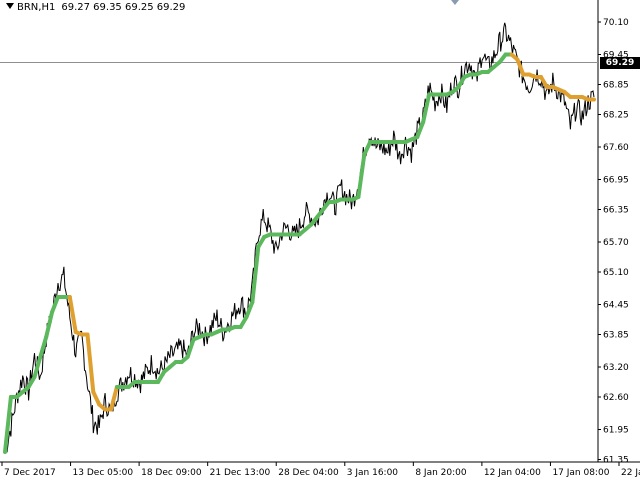 This screenshot has height=480, width=640. I want to click on chart-shift-marker-icon, so click(455, 2).